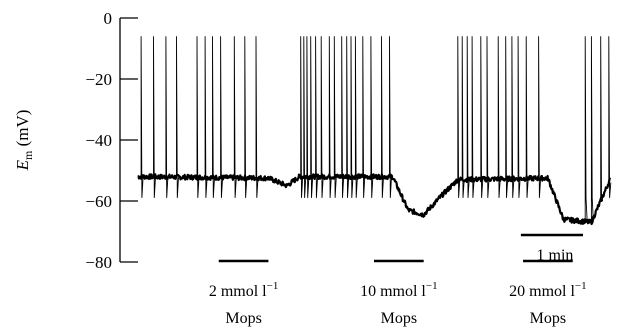 The width and height of the screenshot is (622, 331). I want to click on y-axis-label: Em (mV), so click(24, 141).